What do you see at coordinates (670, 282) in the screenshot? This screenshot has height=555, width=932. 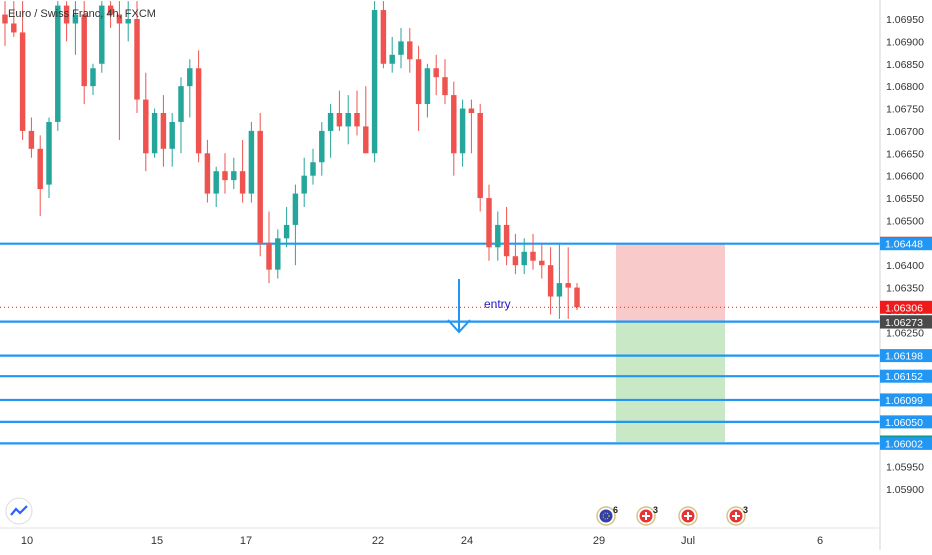 I see `stop-loss-zone` at bounding box center [670, 282].